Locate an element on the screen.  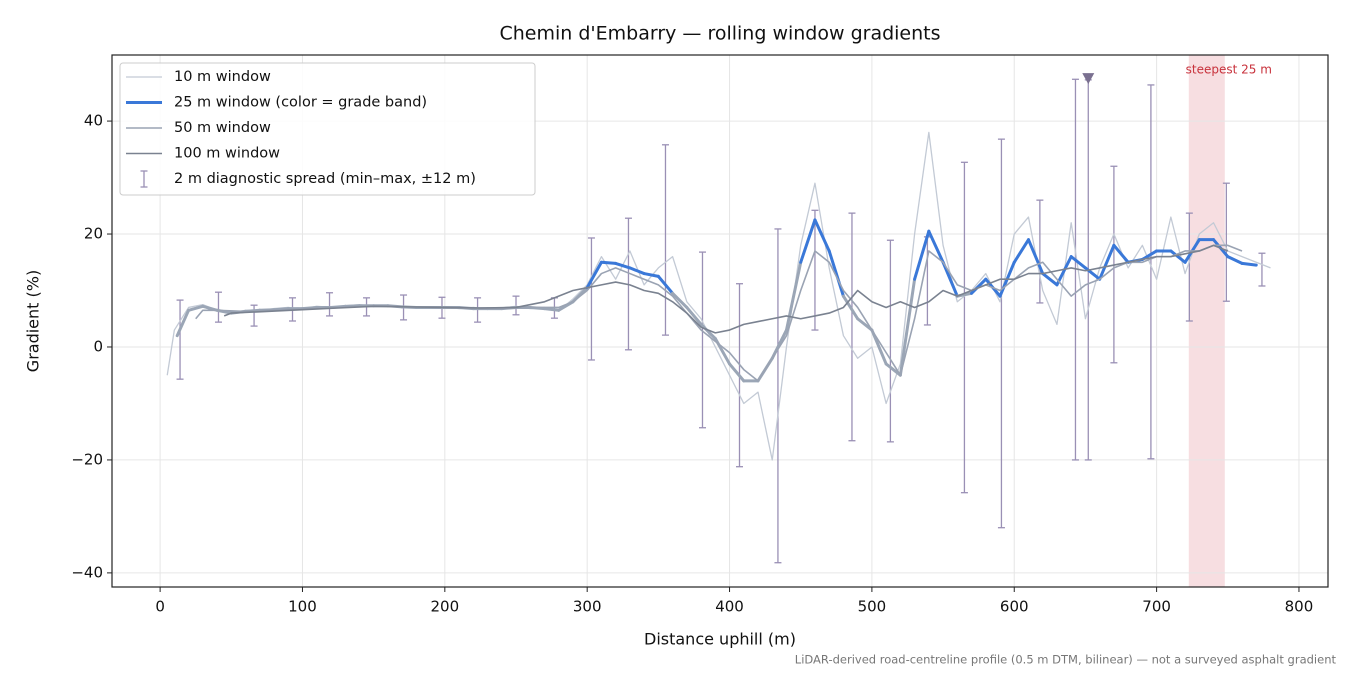
x-tick-label: 600 is located at coordinates (1014, 607).